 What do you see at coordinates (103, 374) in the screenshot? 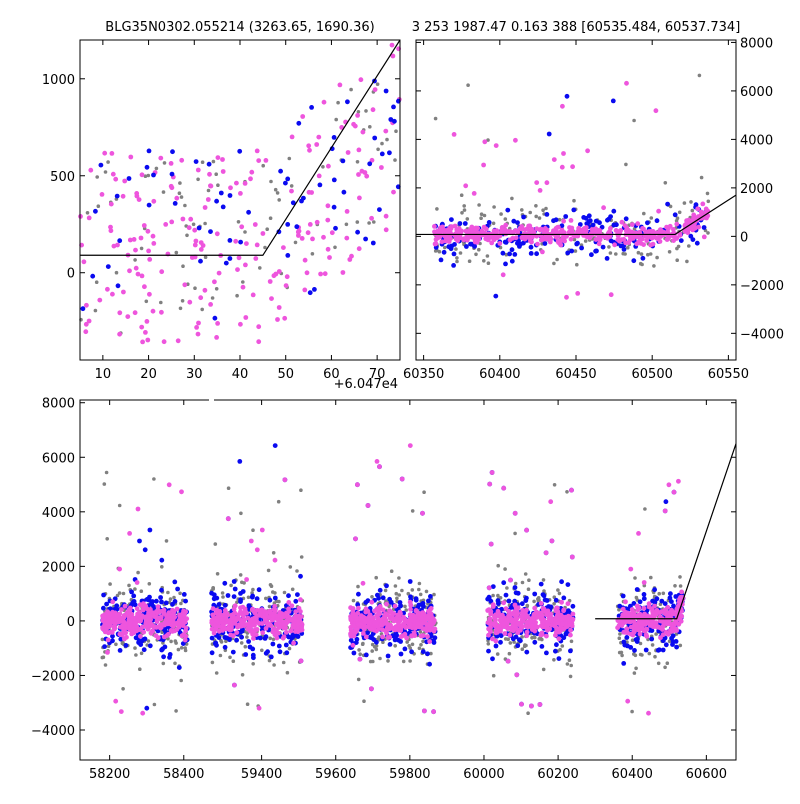
I see `x-tick-label: 10` at bounding box center [103, 374].